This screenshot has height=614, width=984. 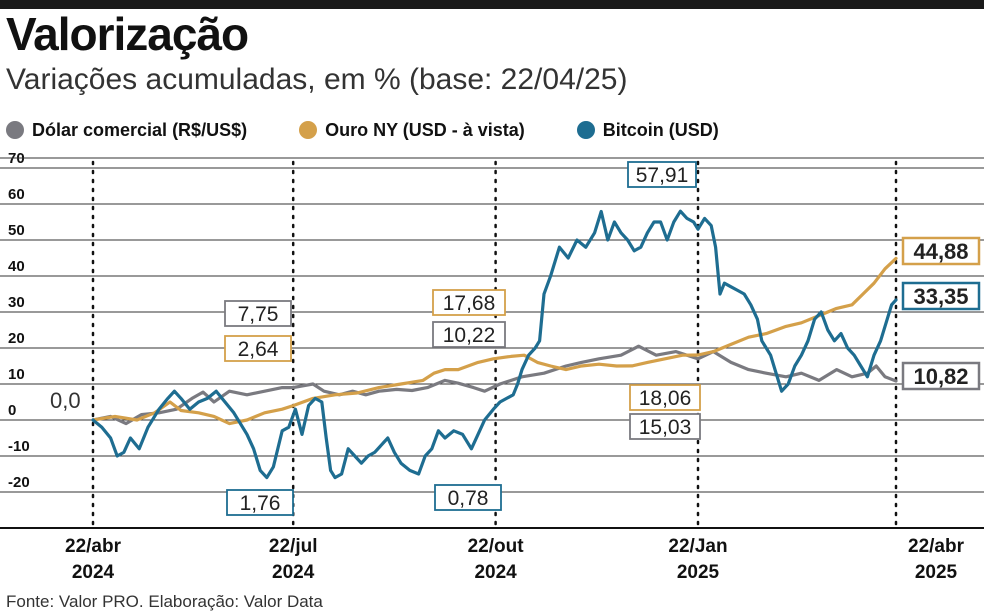 I want to click on y-tick-label: -20, so click(x=19, y=482).